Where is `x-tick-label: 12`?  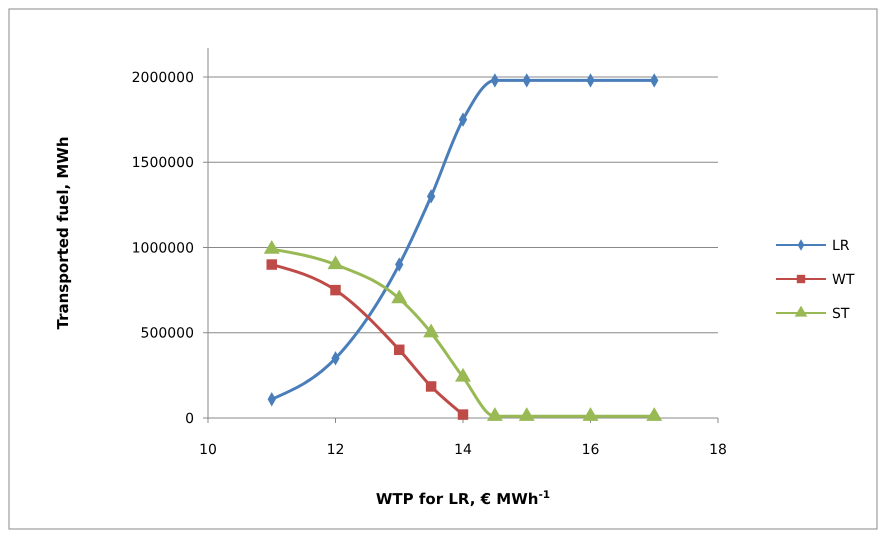
x-tick-label: 12 is located at coordinates (335, 450).